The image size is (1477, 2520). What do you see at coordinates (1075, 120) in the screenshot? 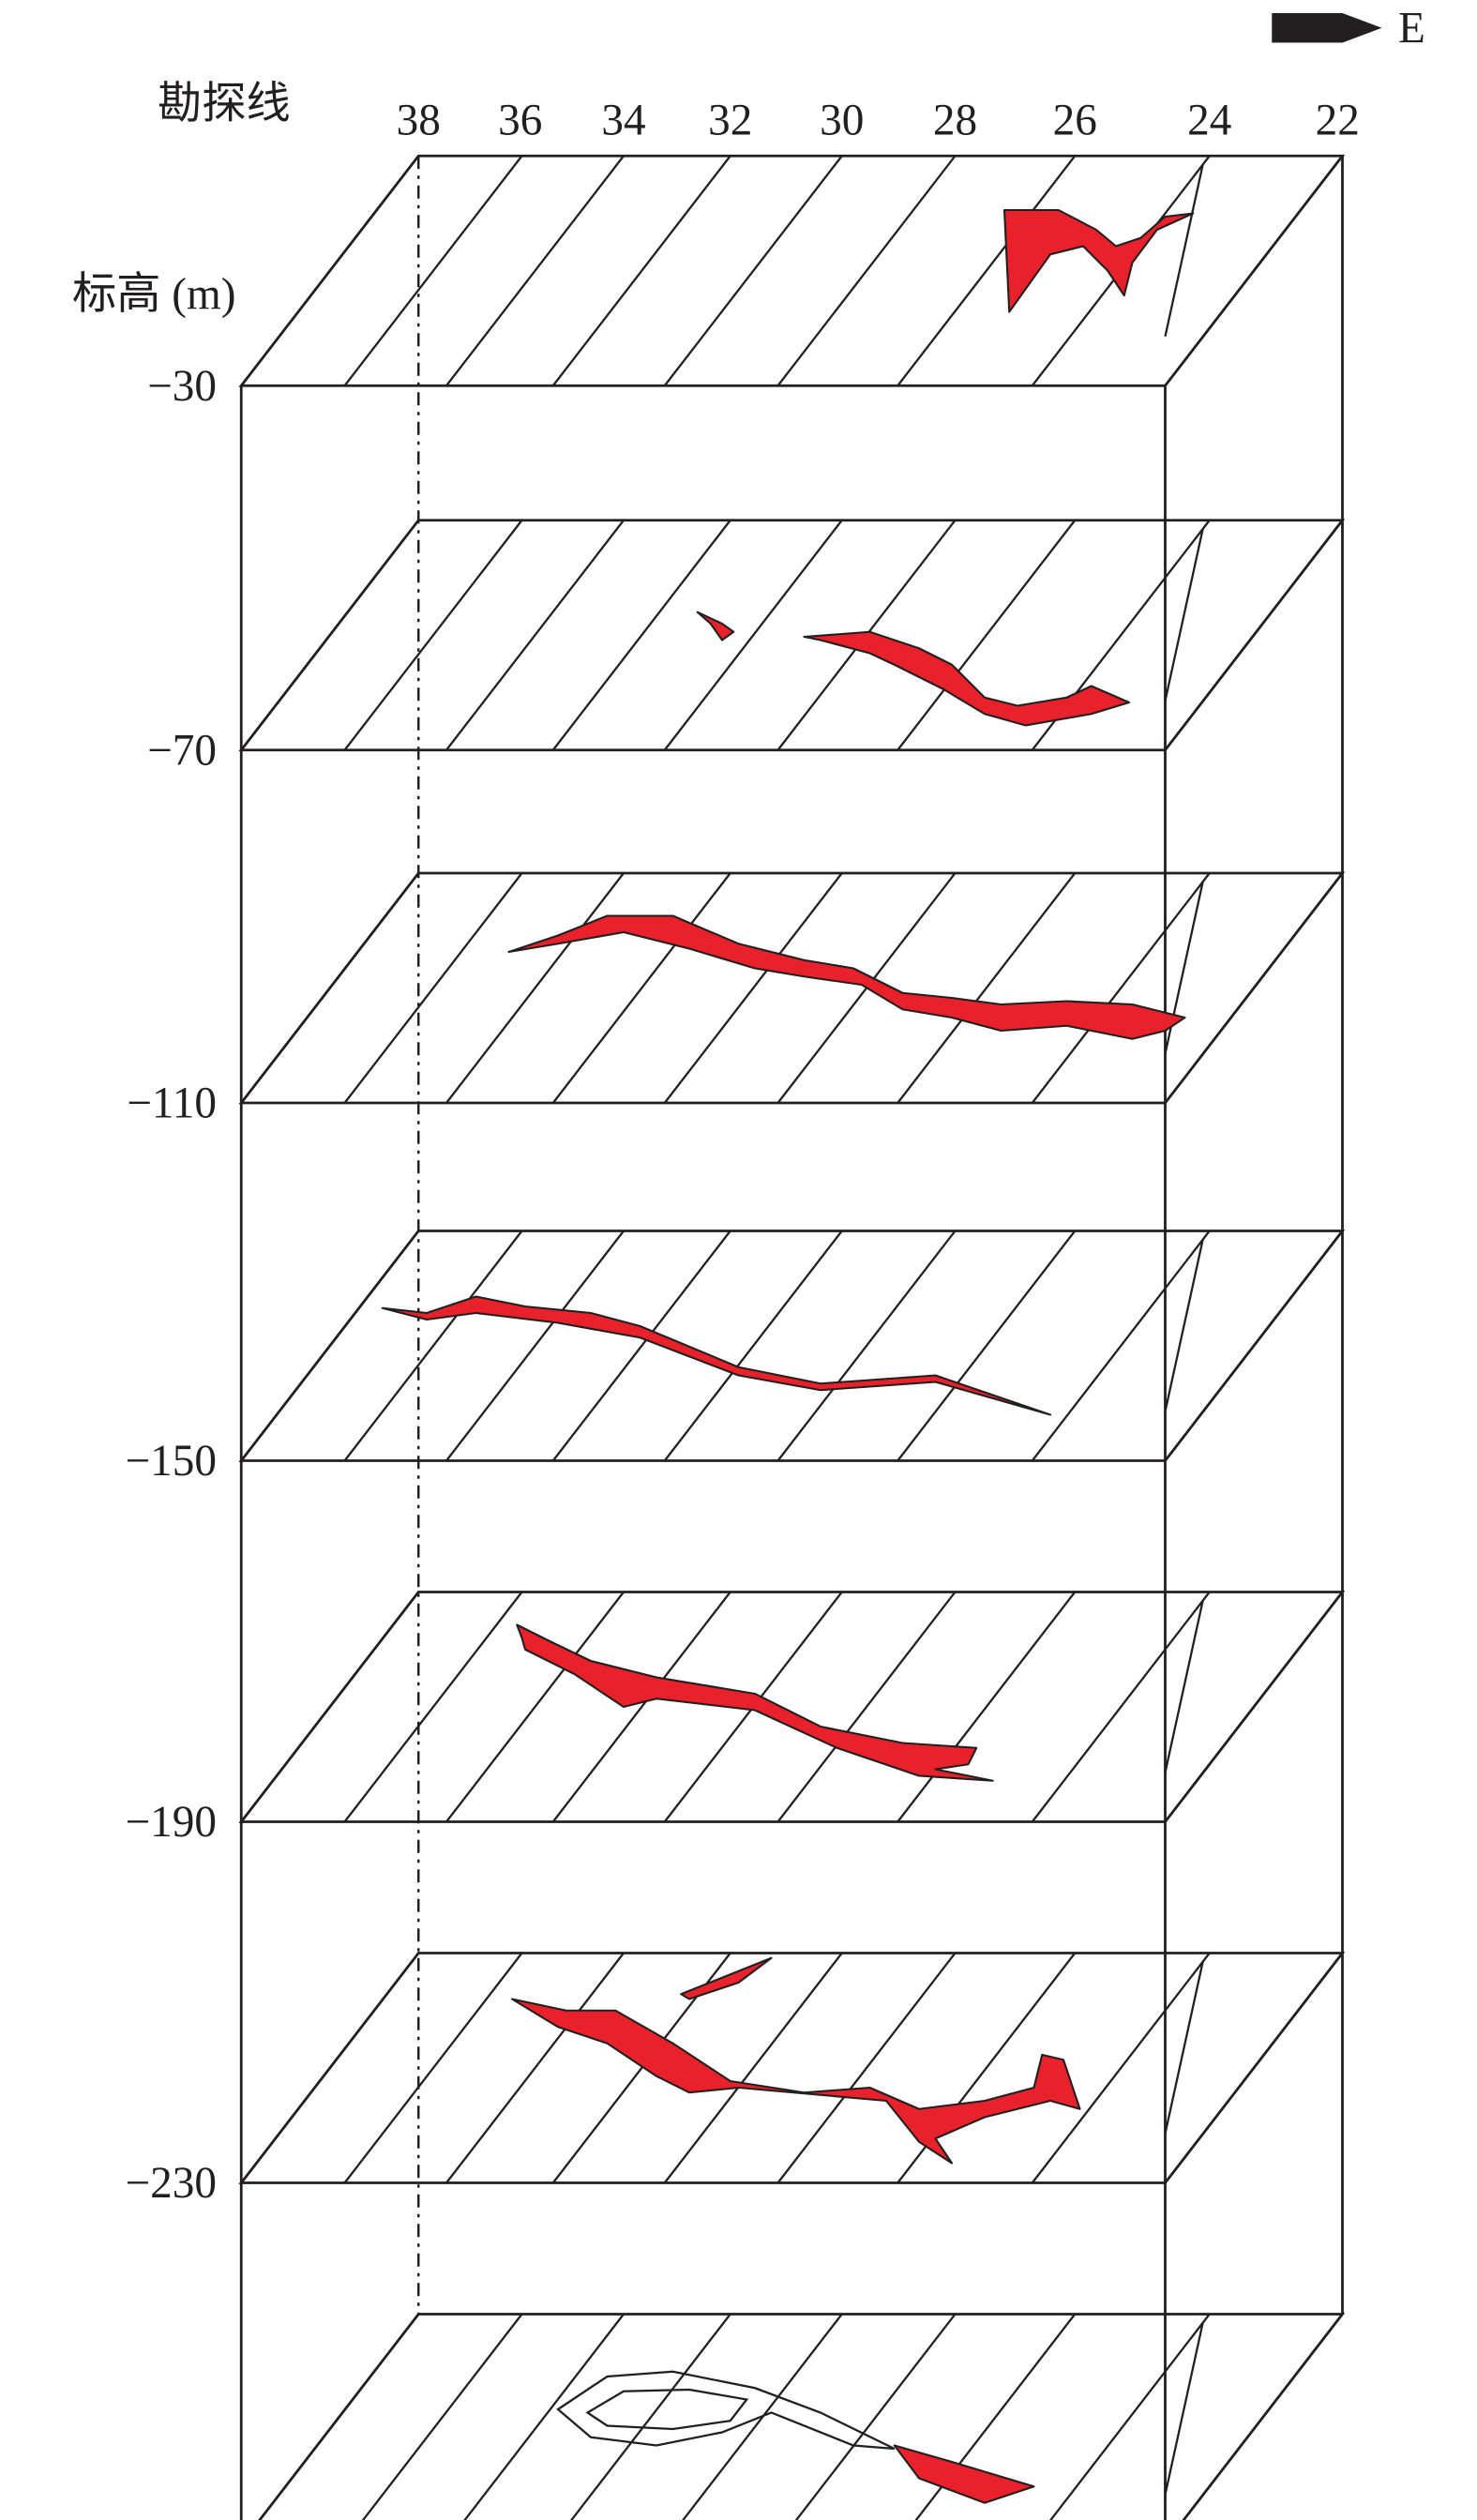
I see `exploration-line-number: 26` at bounding box center [1075, 120].